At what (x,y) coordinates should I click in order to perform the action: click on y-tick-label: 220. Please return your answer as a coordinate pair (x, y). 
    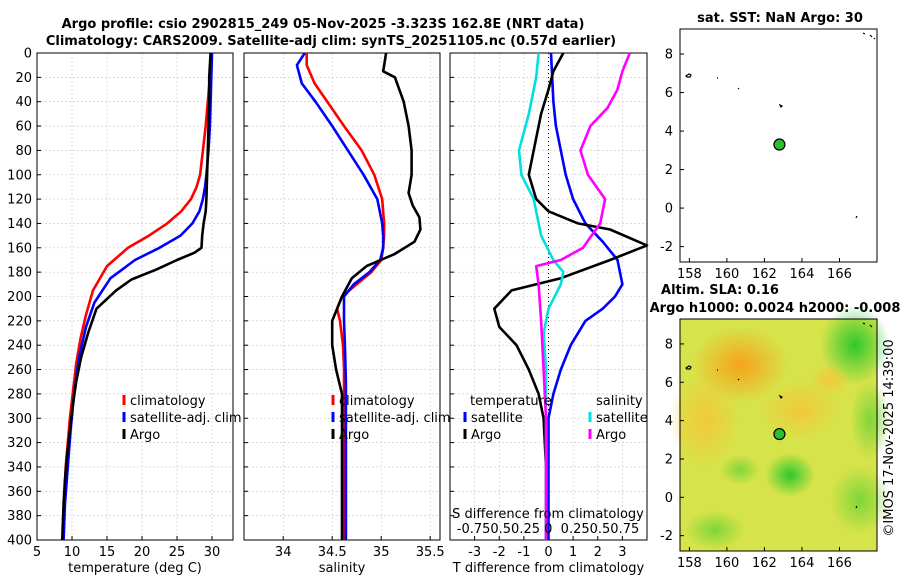
    Looking at the image, I should click on (19, 321).